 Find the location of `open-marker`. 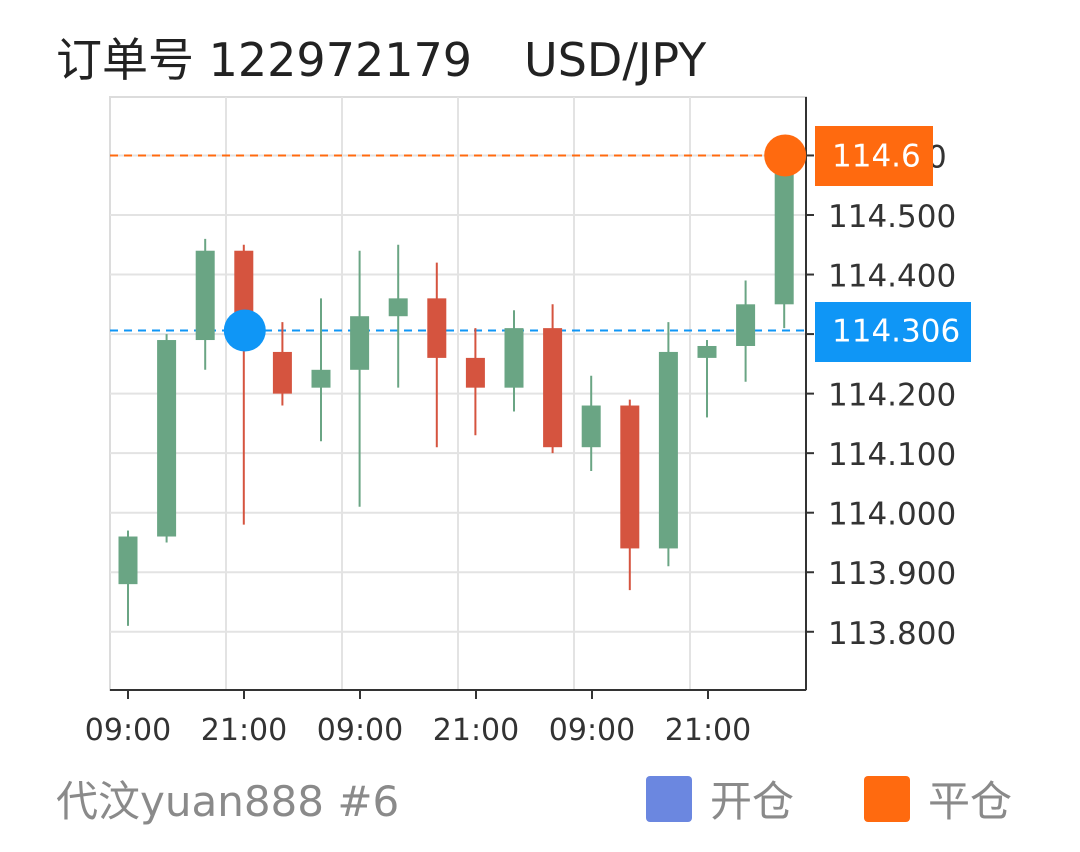

open-marker is located at coordinates (244, 330).